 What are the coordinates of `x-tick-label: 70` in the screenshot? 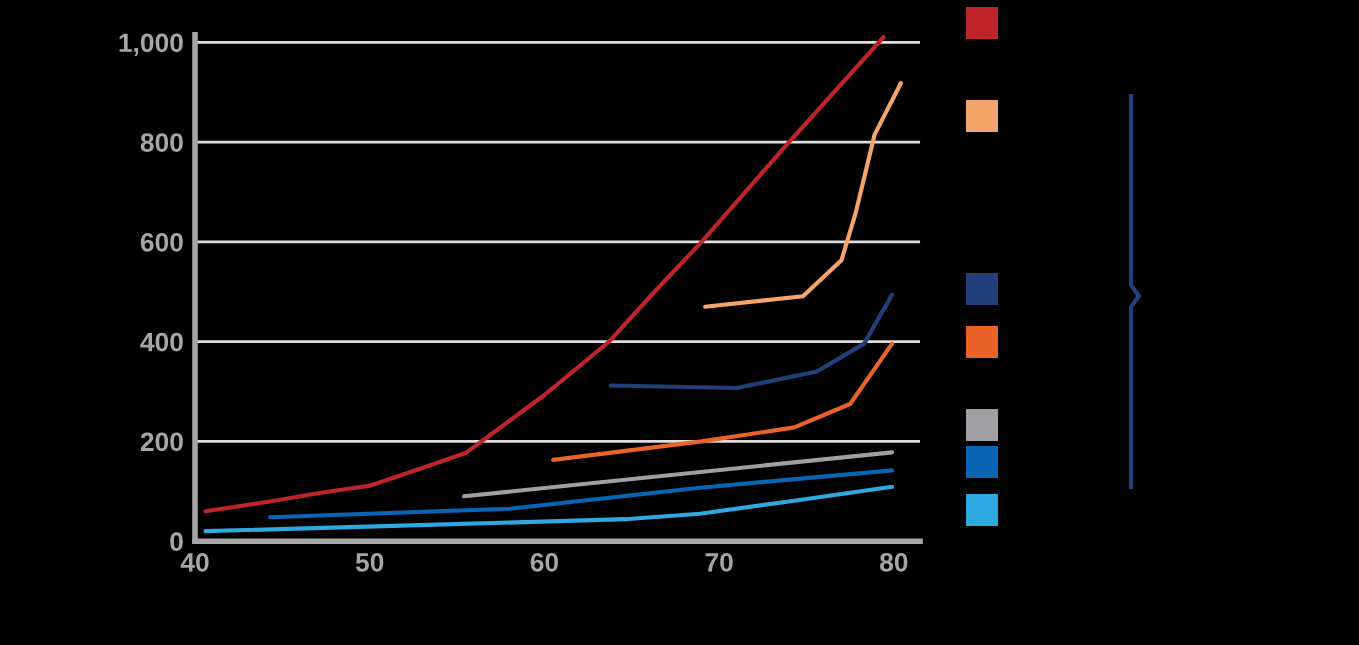 It's located at (719, 562).